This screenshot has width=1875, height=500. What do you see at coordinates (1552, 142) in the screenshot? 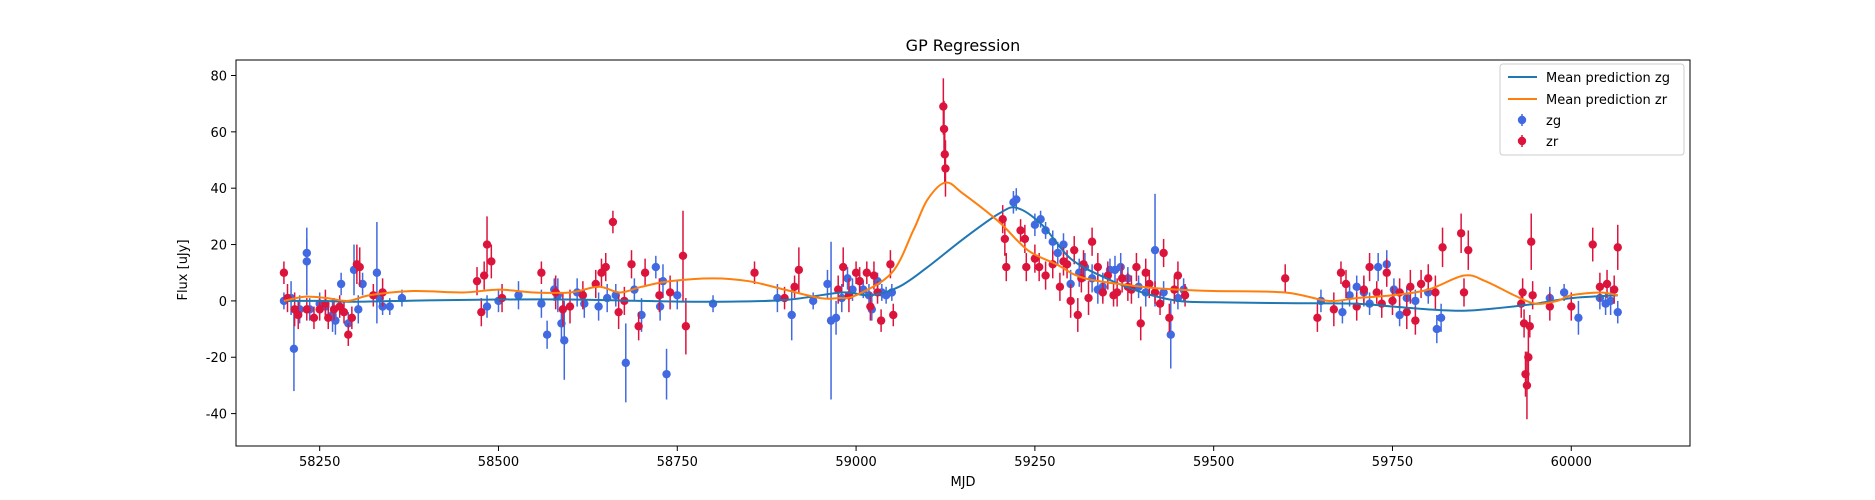
I see `legend-label-zr: zr` at bounding box center [1552, 142].